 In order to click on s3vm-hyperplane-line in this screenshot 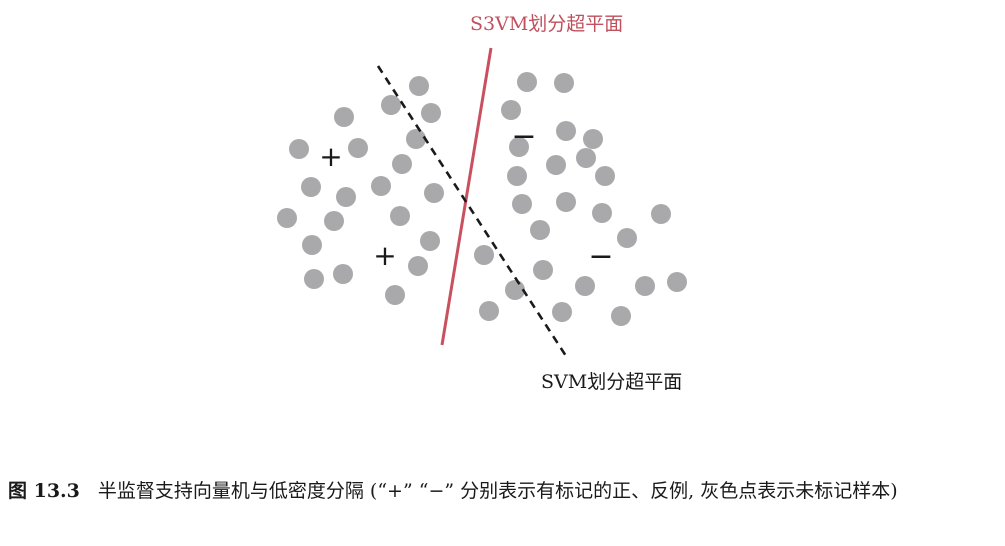, I will do `click(466, 196)`.